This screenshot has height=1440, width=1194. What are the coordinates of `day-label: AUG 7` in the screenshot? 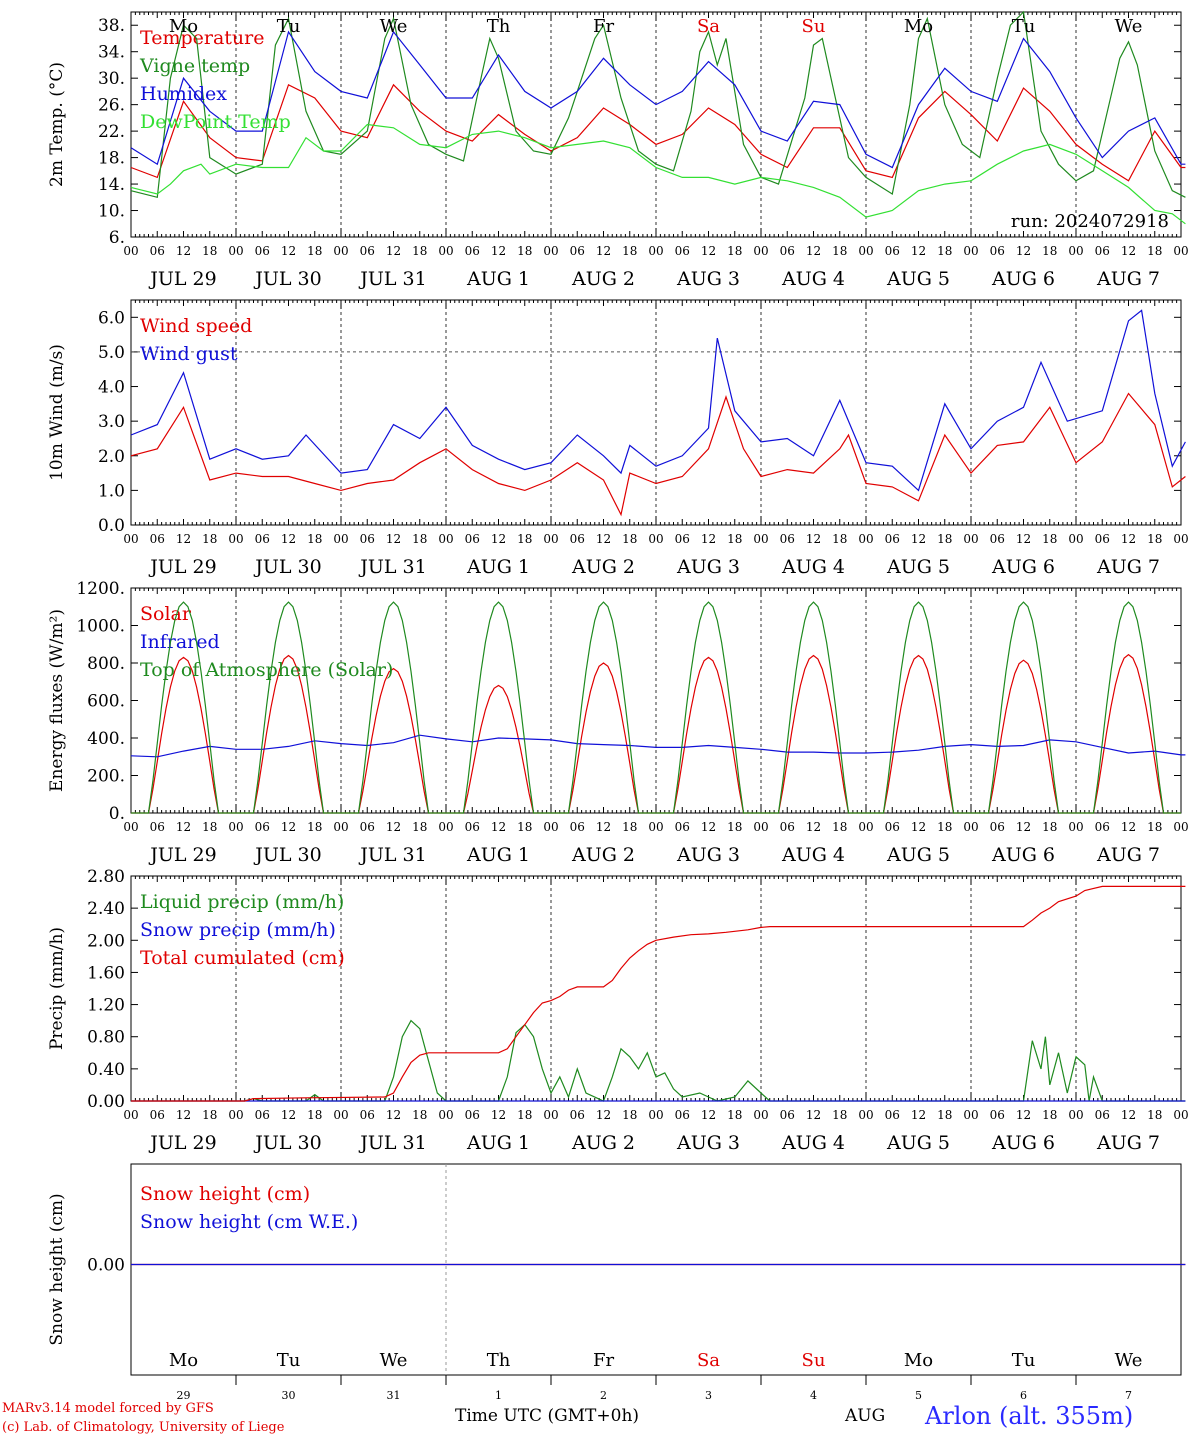 It's located at (1128, 855).